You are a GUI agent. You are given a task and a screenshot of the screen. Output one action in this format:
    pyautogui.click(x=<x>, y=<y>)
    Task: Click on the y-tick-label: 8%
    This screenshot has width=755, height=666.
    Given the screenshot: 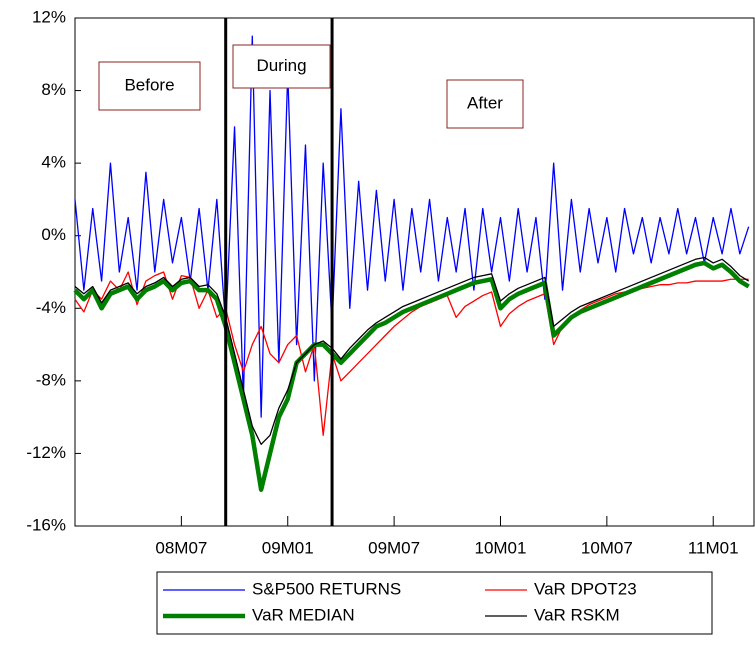 What is the action you would take?
    pyautogui.click(x=53, y=89)
    